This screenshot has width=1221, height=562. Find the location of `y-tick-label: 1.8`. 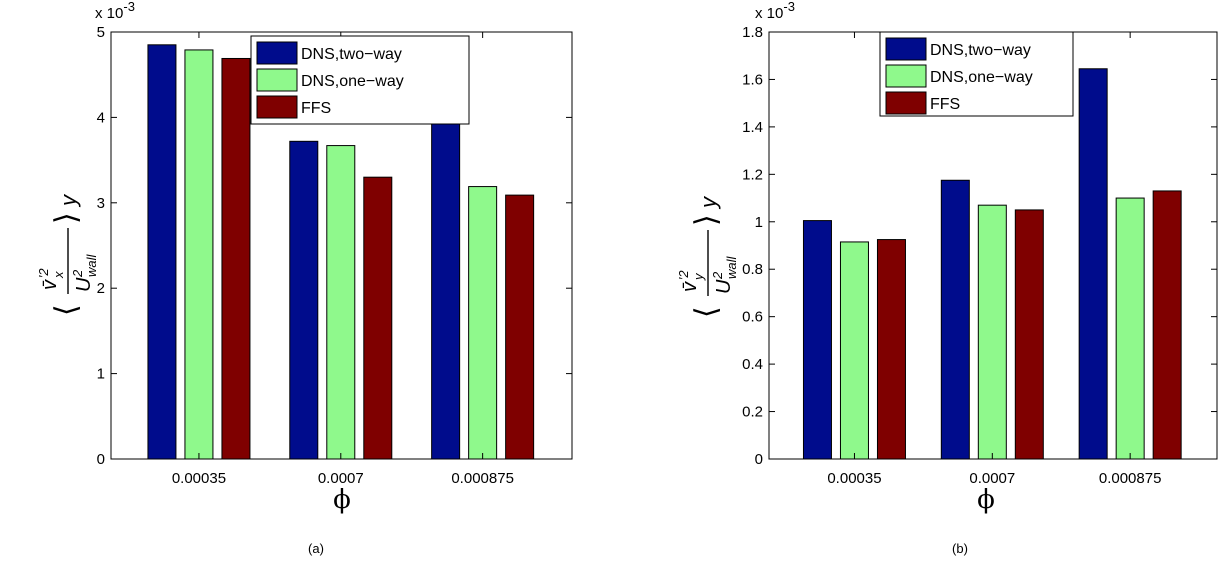

y-tick-label: 1.8 is located at coordinates (752, 32).